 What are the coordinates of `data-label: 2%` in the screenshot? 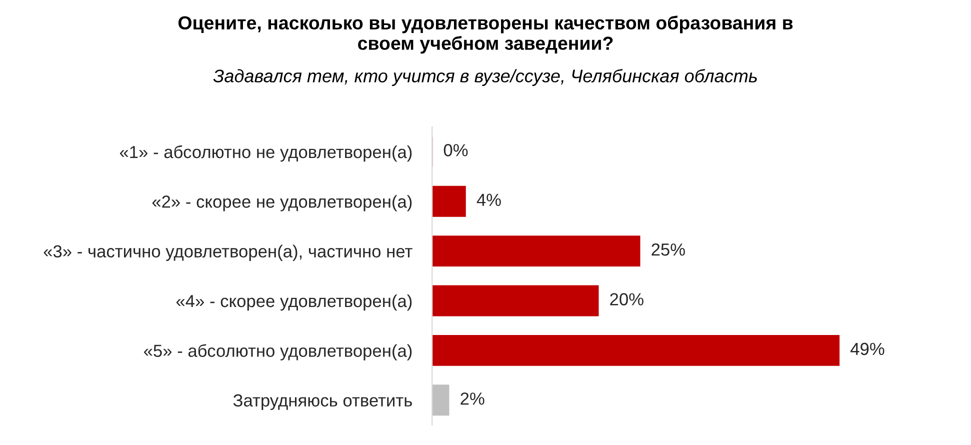 It's located at (472, 398).